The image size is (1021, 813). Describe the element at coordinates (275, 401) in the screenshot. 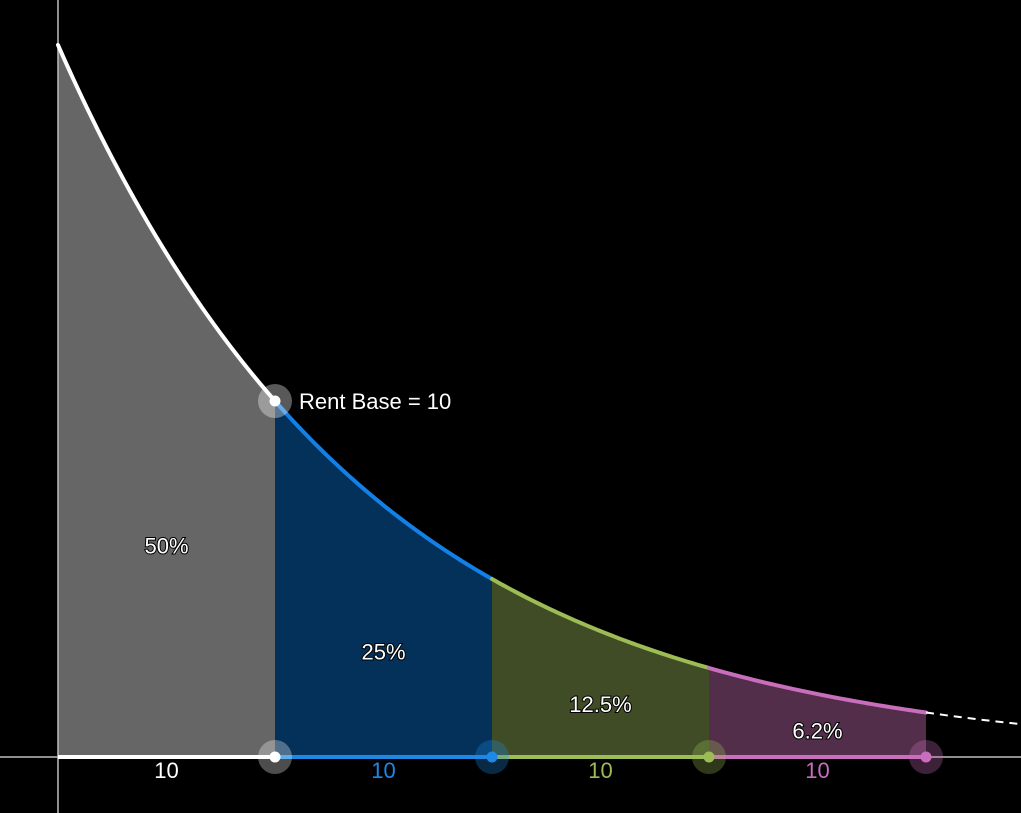

I see `rent-base-point` at that location.